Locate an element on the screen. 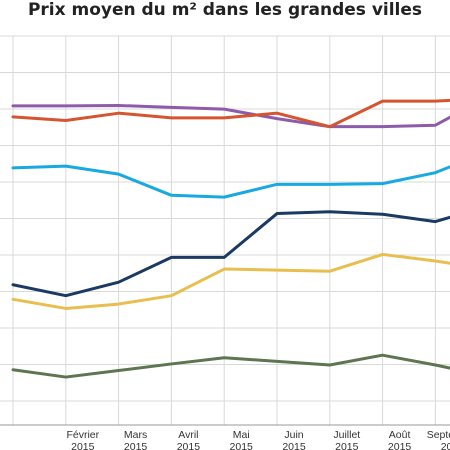 The width and height of the screenshot is (450, 450). x-tick-label-month: Juillet is located at coordinates (346, 435).